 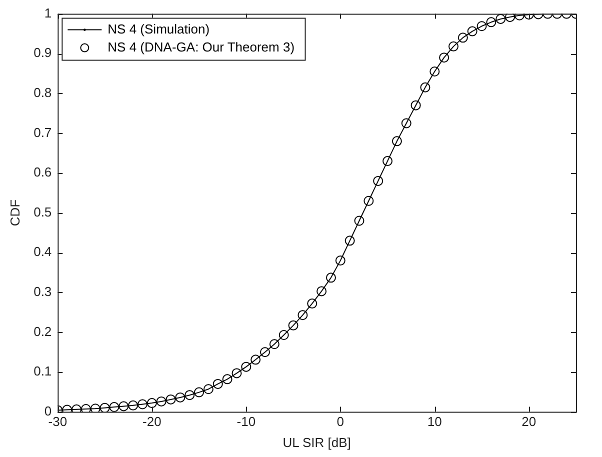 What do you see at coordinates (340, 422) in the screenshot?
I see `x-tick-label: 0` at bounding box center [340, 422].